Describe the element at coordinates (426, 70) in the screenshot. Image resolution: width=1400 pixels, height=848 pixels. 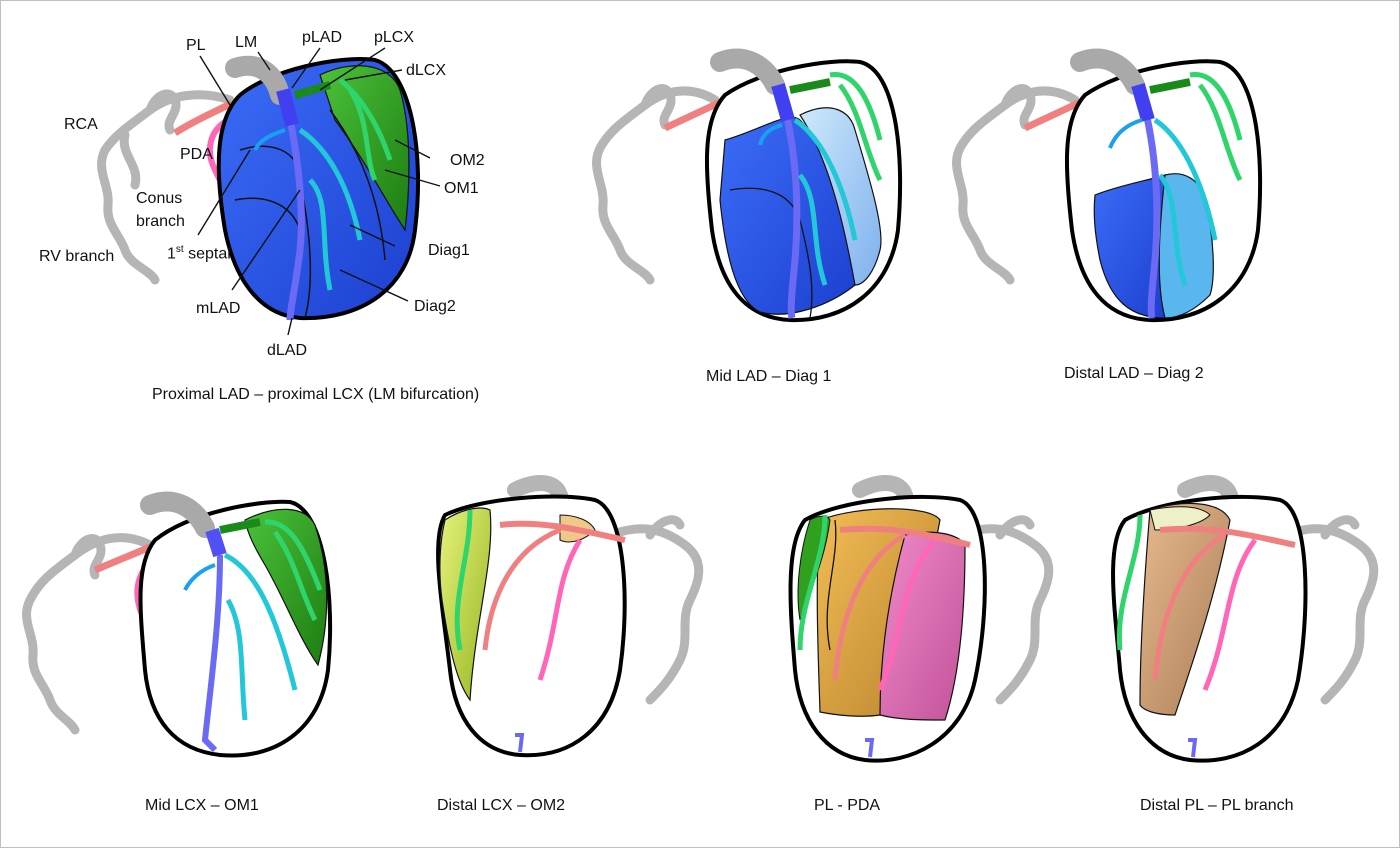
I see `label-dlcx: dLCX` at that location.